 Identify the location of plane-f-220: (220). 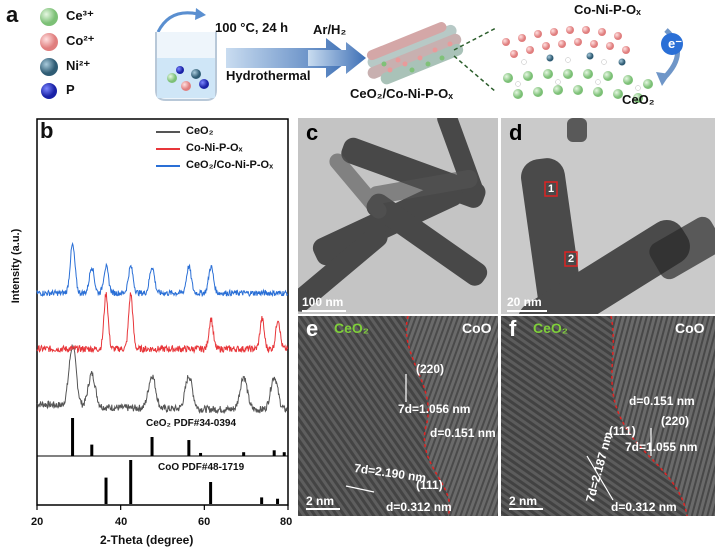
(675, 421).